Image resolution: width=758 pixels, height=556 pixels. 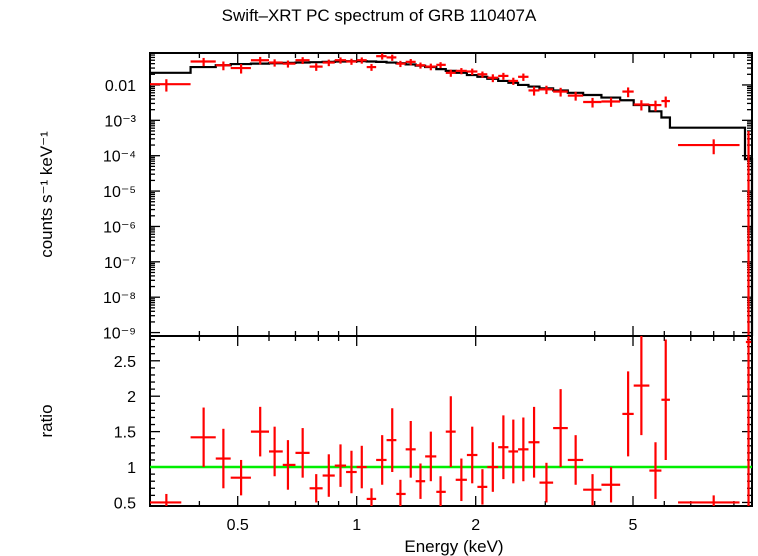 I want to click on x-tick-label: 0.5, so click(x=238, y=525).